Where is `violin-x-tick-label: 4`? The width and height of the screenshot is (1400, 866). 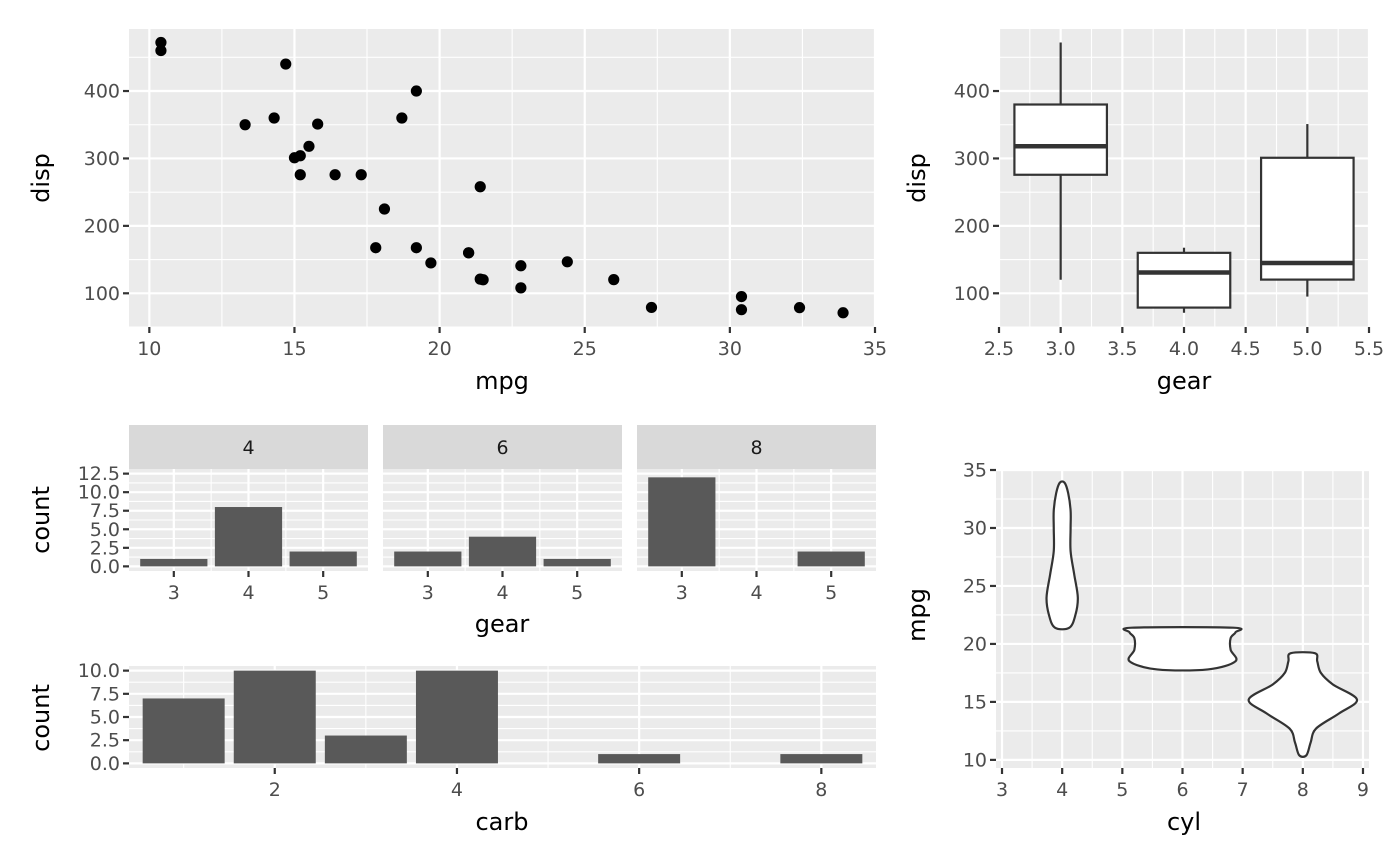
violin-x-tick-label: 4 is located at coordinates (1062, 790).